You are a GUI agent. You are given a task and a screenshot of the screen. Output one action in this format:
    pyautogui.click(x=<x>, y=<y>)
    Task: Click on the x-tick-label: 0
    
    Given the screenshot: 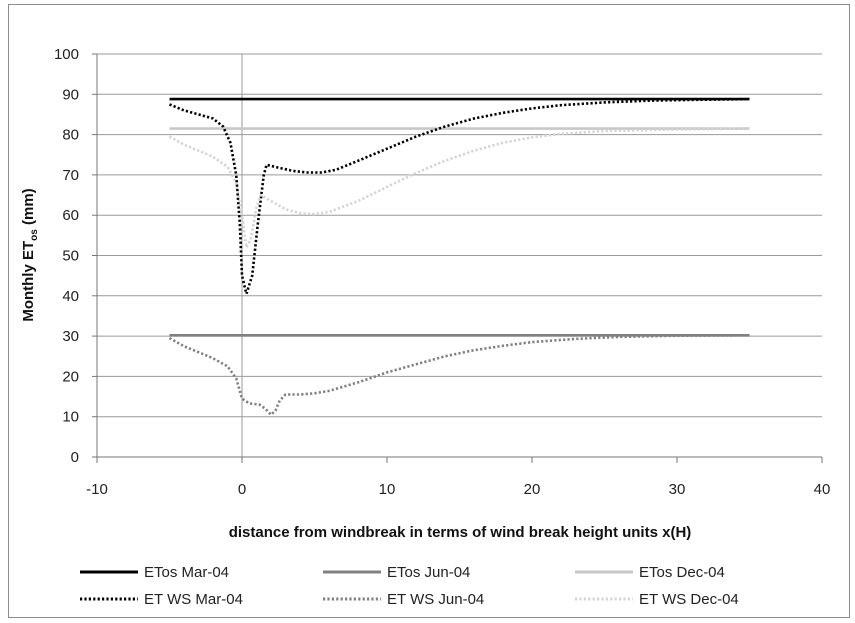 What is the action you would take?
    pyautogui.click(x=242, y=489)
    